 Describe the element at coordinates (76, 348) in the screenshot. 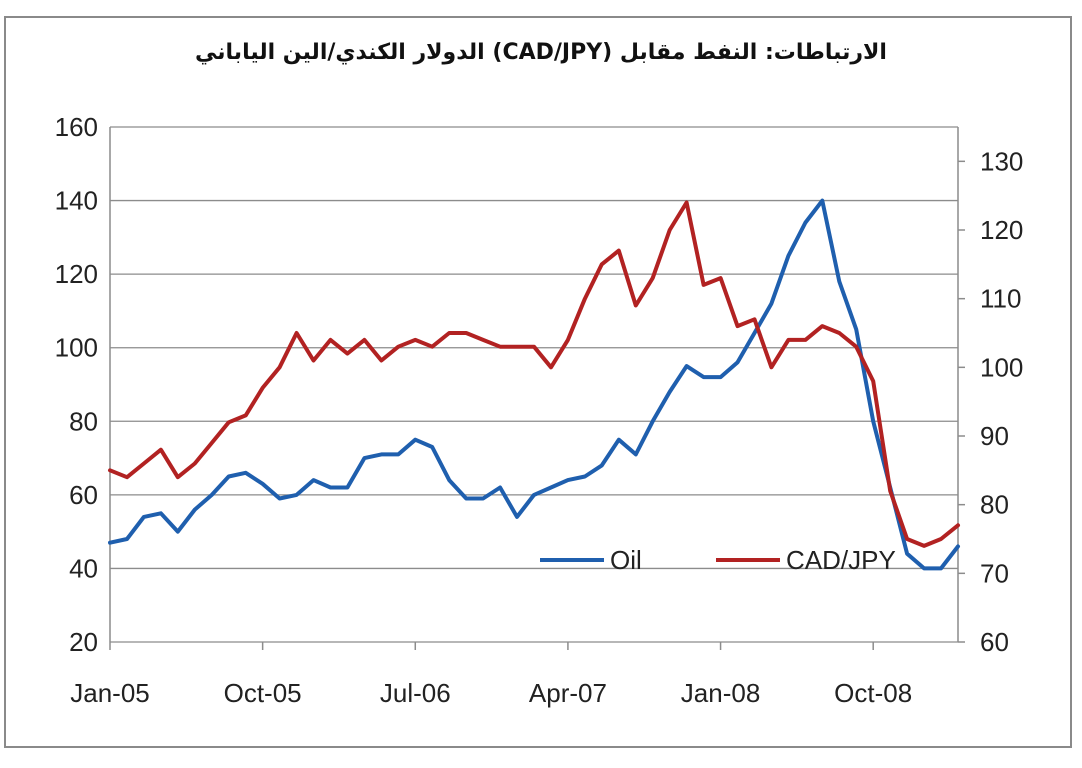

I see `left-tick-label: 100` at that location.